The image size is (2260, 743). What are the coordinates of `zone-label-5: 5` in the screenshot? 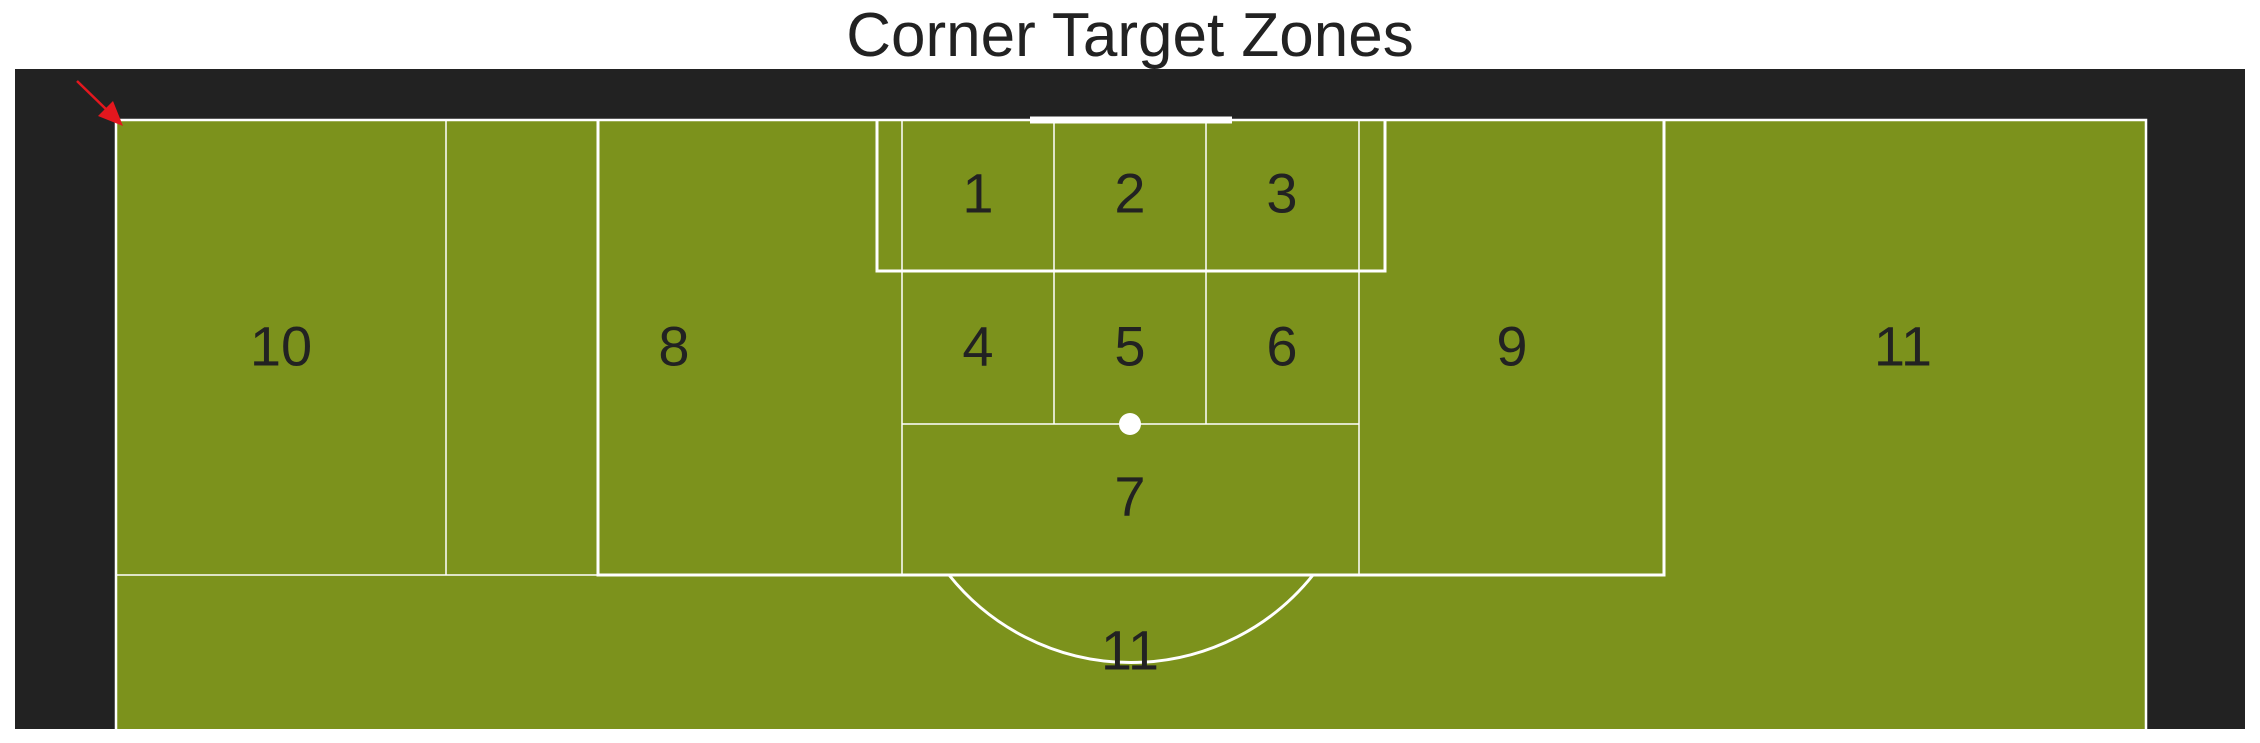 It's located at (1129, 346).